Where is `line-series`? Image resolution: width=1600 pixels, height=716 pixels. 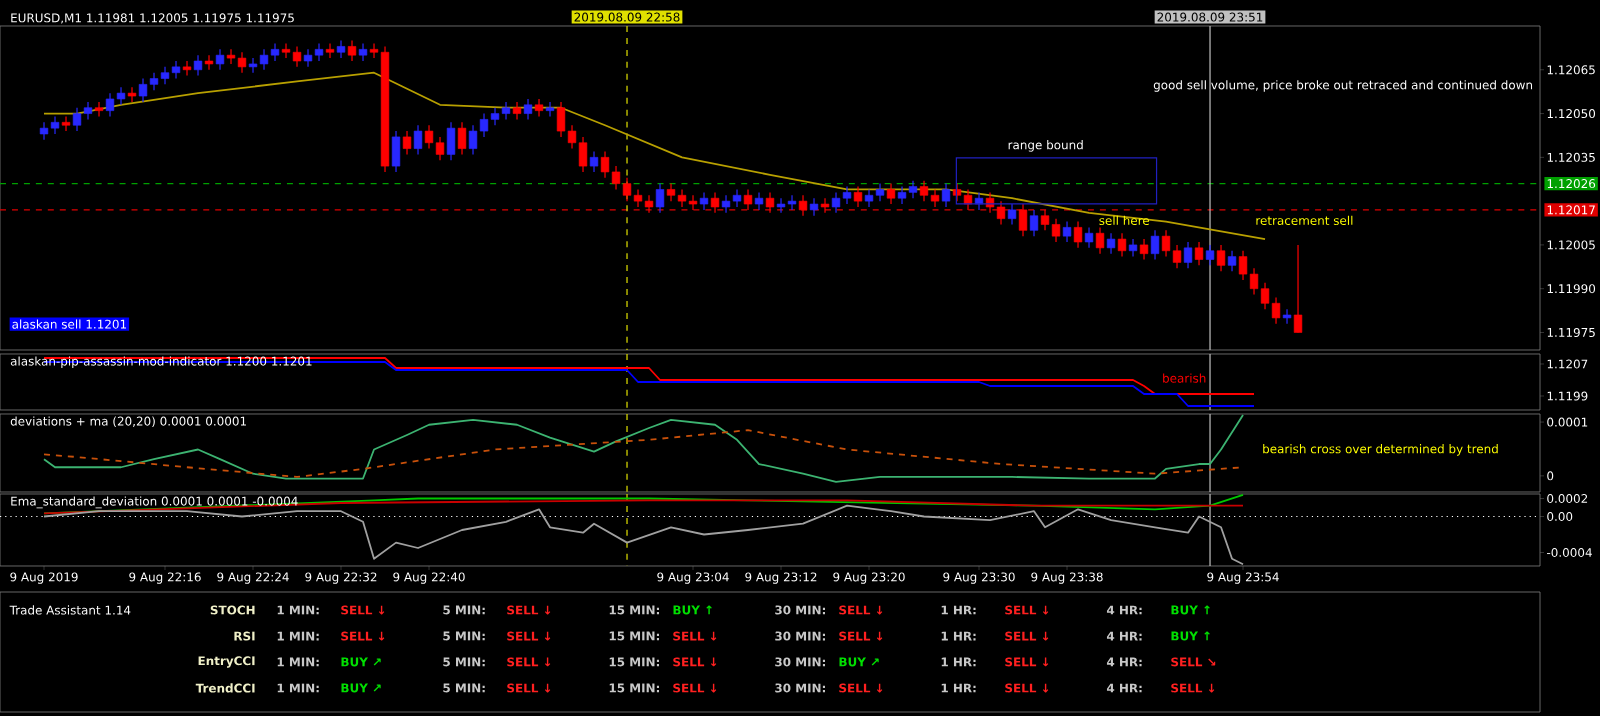 line-series is located at coordinates (643, 453).